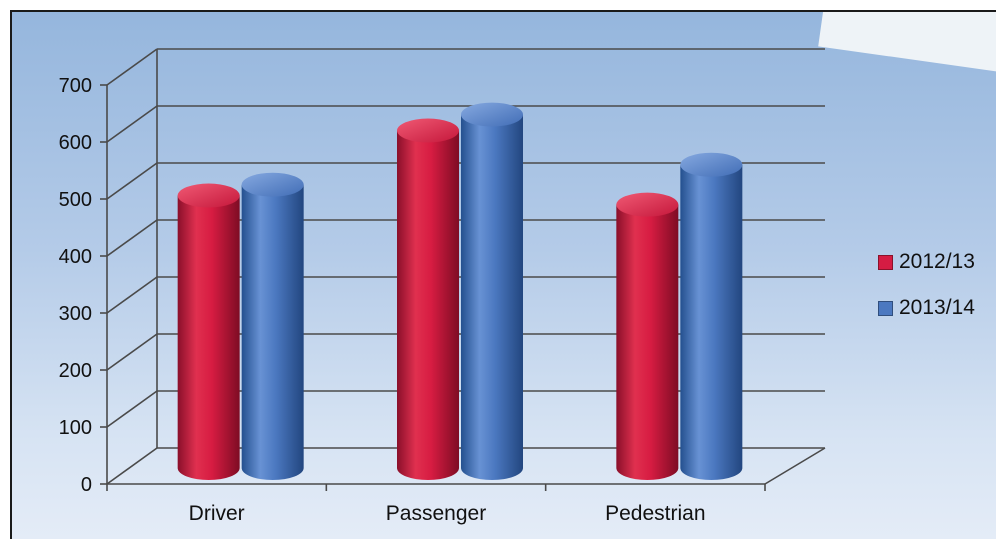 The width and height of the screenshot is (998, 539). Describe the element at coordinates (86, 485) in the screenshot. I see `y-tick-label: 0` at that location.